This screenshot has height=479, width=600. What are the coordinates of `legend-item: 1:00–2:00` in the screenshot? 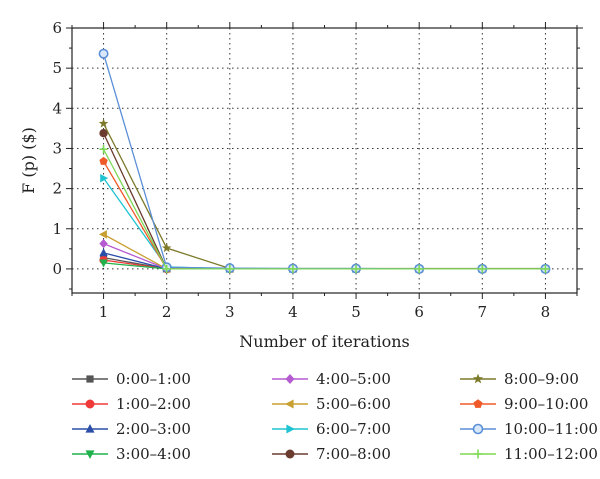 It's located at (131, 404).